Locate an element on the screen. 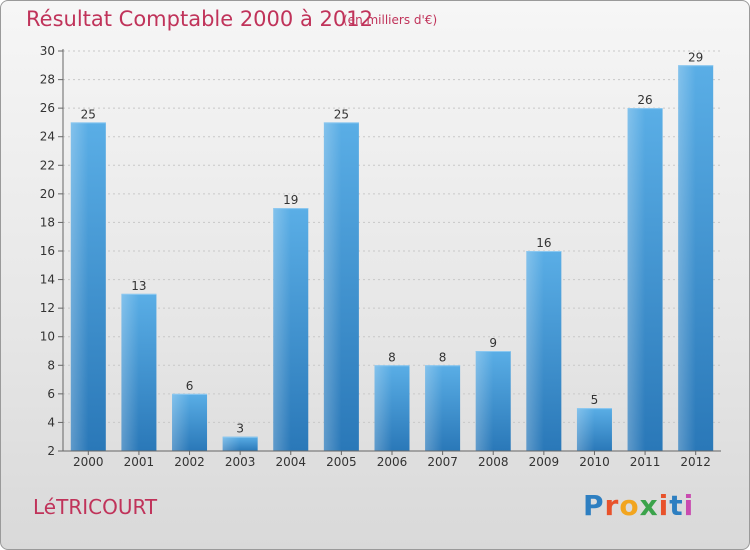 The width and height of the screenshot is (750, 550). x-tick-label: 2006 is located at coordinates (392, 462).